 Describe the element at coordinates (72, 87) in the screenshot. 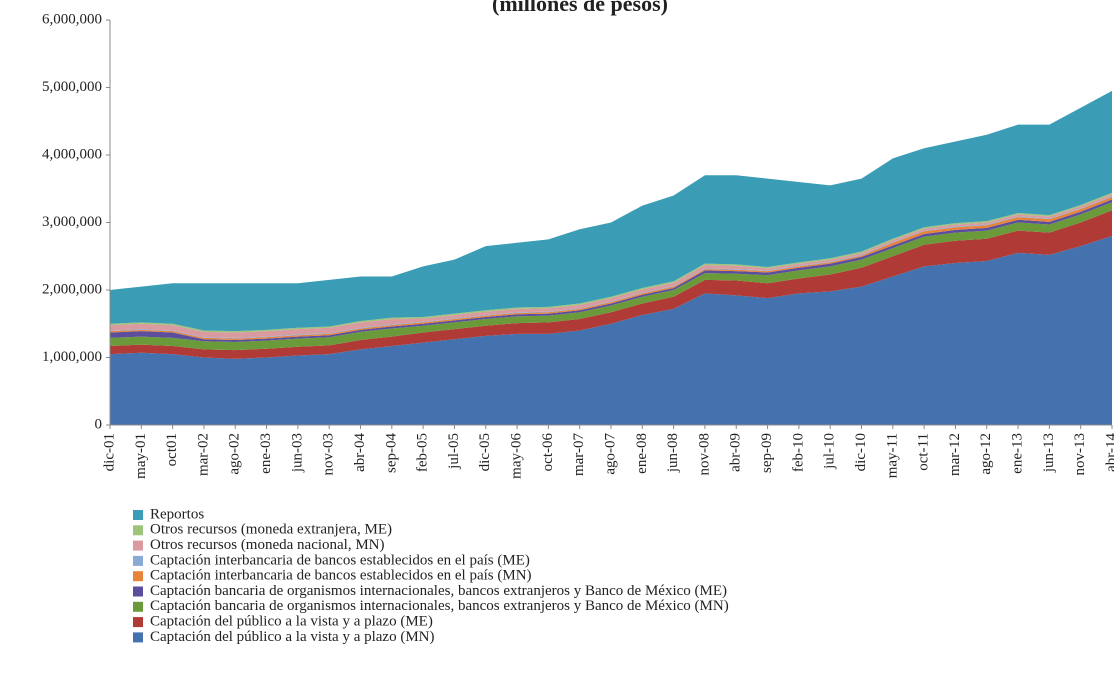

I see `y-tick-label: 5,000,000` at that location.